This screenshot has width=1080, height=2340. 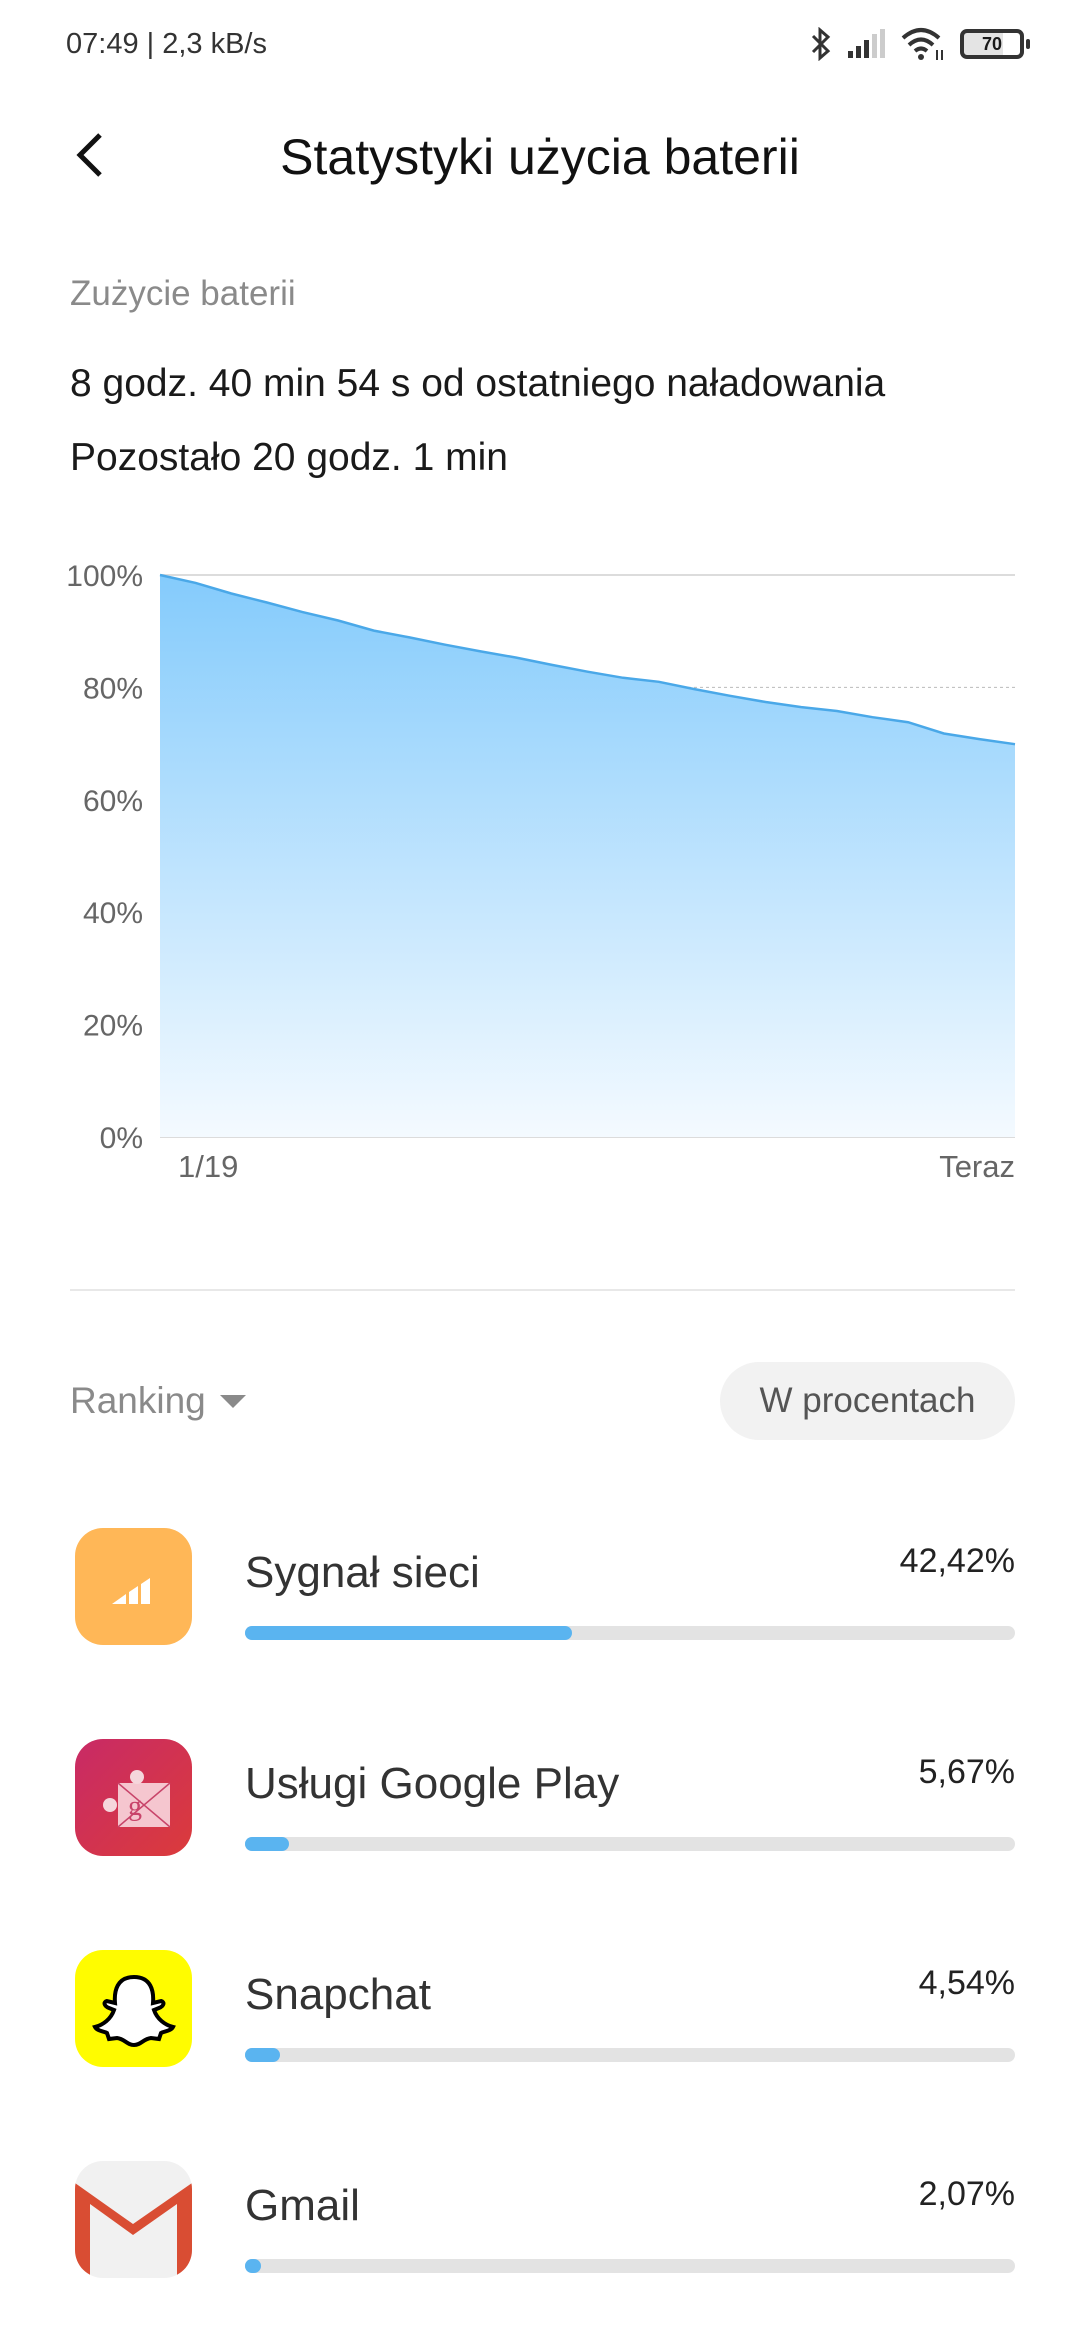 What do you see at coordinates (966, 1772) in the screenshot?
I see `app-percent: 5,67%` at bounding box center [966, 1772].